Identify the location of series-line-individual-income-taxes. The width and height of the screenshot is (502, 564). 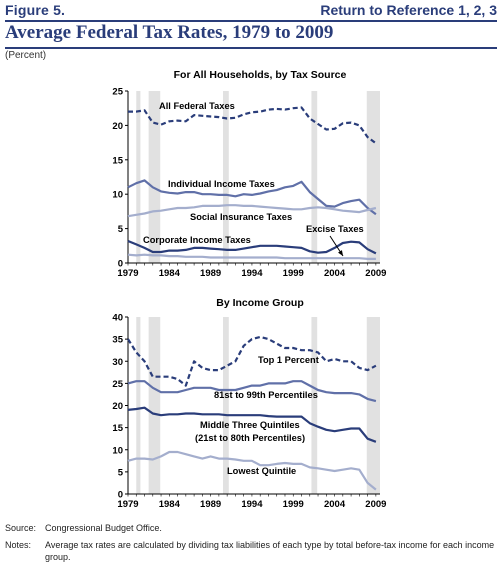
(252, 197).